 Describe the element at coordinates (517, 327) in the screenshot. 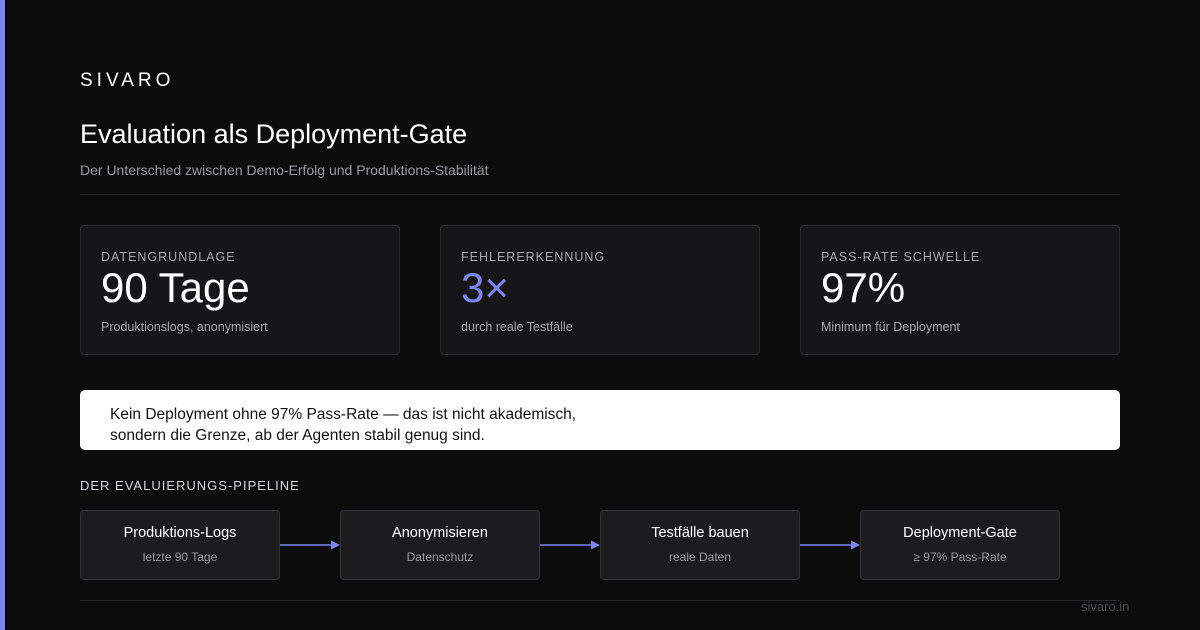

I see `stat-caption: durch reale Testfälle` at that location.